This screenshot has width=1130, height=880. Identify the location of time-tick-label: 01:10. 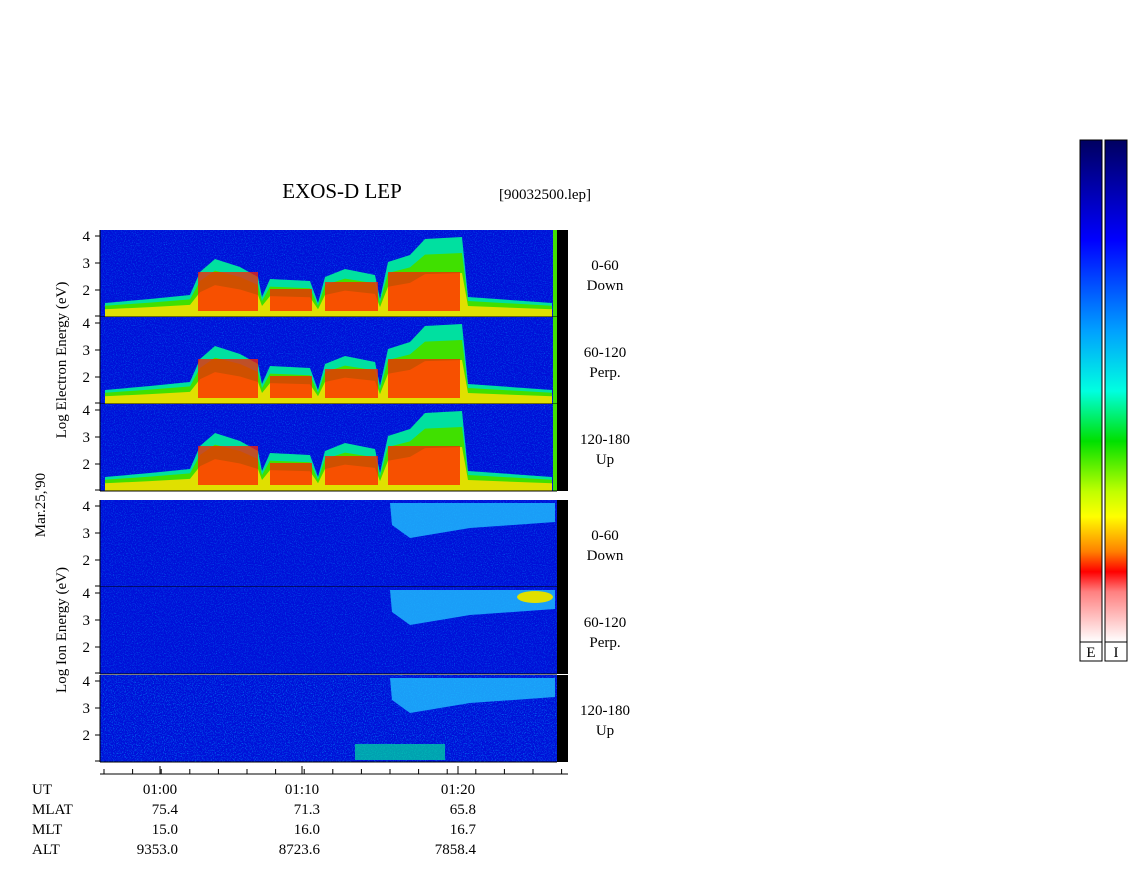
(302, 790).